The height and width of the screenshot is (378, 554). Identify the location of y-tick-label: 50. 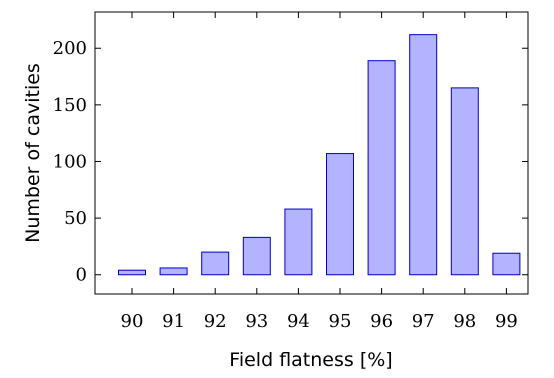
(75, 218).